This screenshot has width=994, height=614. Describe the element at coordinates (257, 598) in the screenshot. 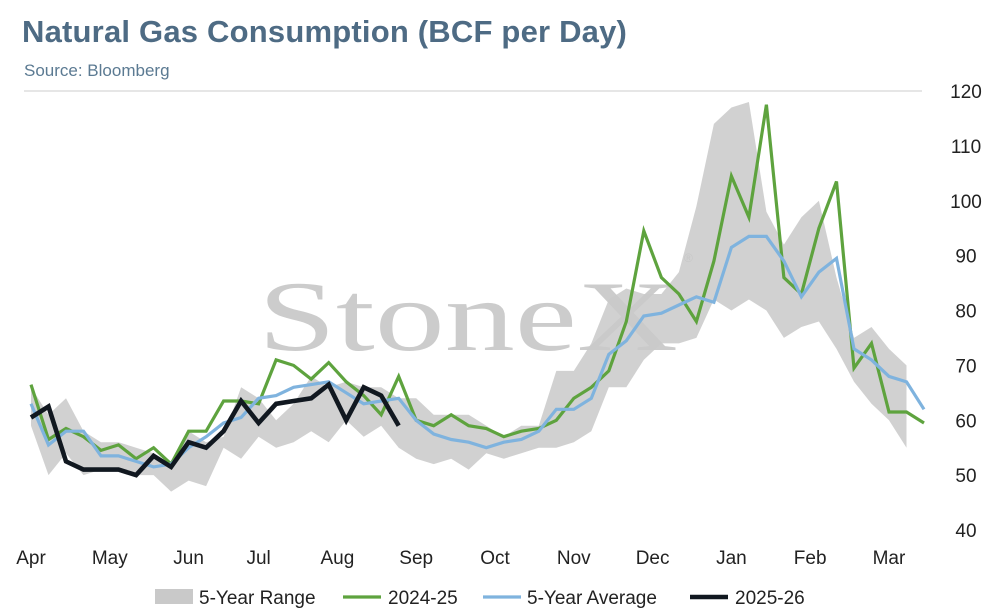

I see `legend-label-5-year-range: 5-Year Range` at that location.